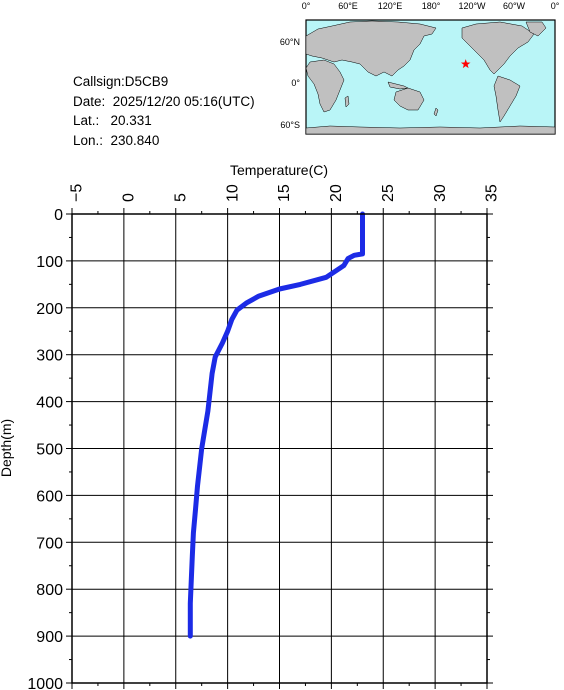 The height and width of the screenshot is (690, 564). What do you see at coordinates (388, 193) in the screenshot?
I see `x-tick-label: 25` at bounding box center [388, 193].